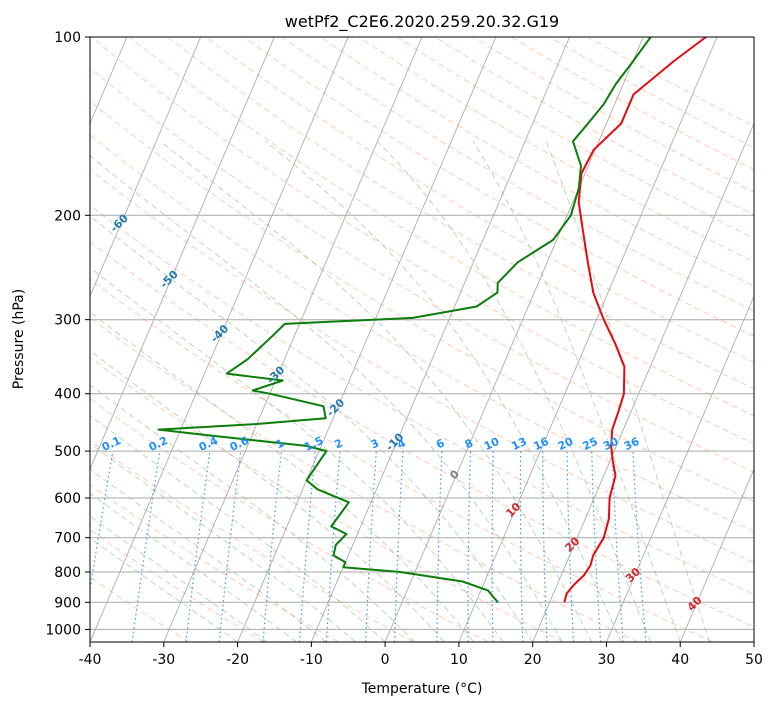 This screenshot has height=708, width=775. What do you see at coordinates (633, 575) in the screenshot?
I see `isotherm-label: 30` at bounding box center [633, 575].